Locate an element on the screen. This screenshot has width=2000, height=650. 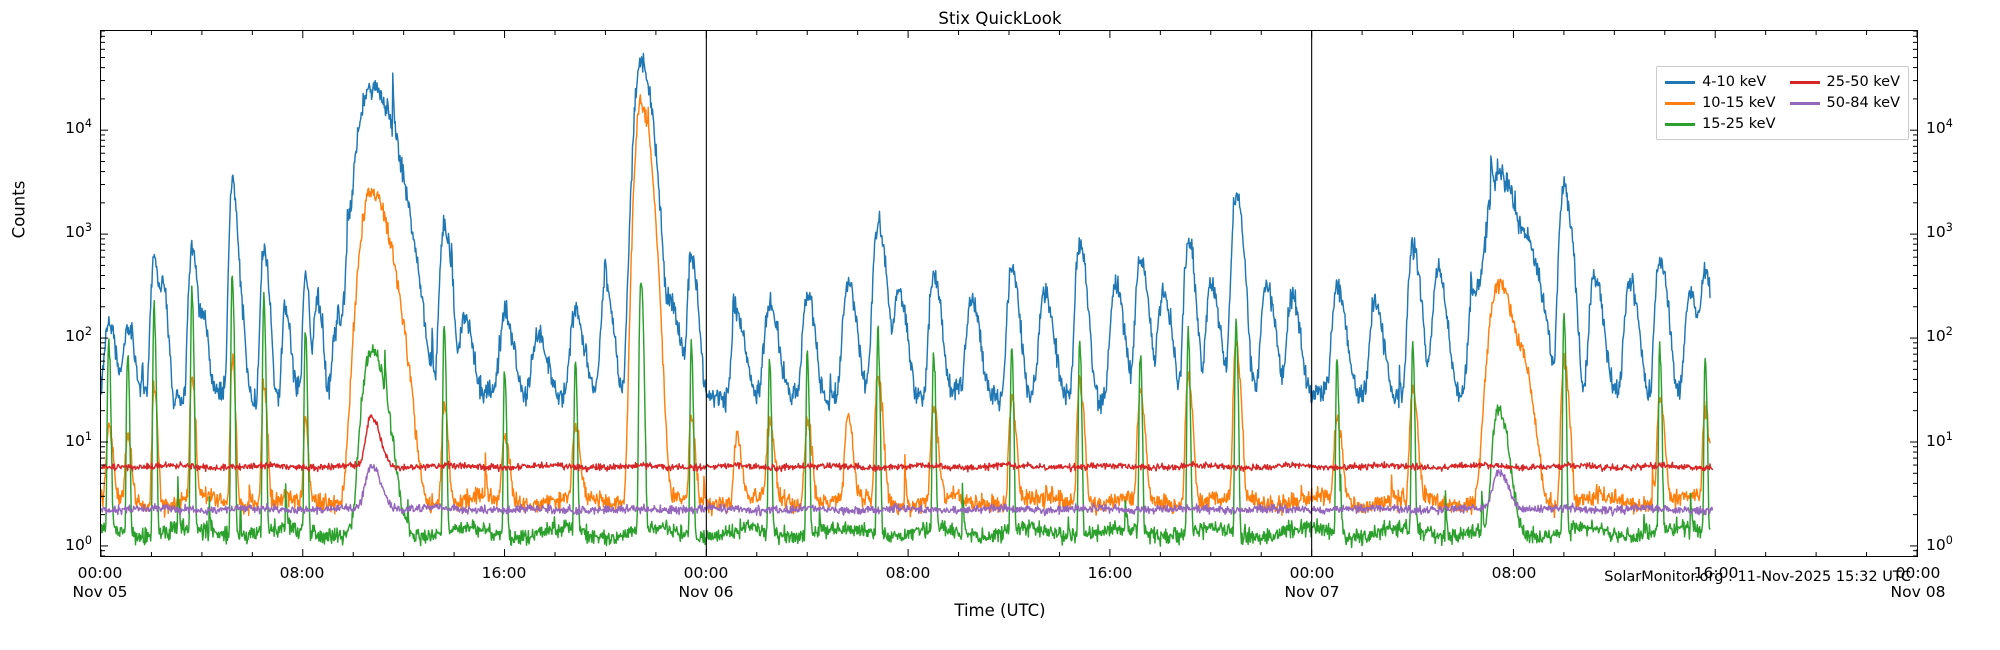
y-tick-label-left: 10² is located at coordinates (78, 335).